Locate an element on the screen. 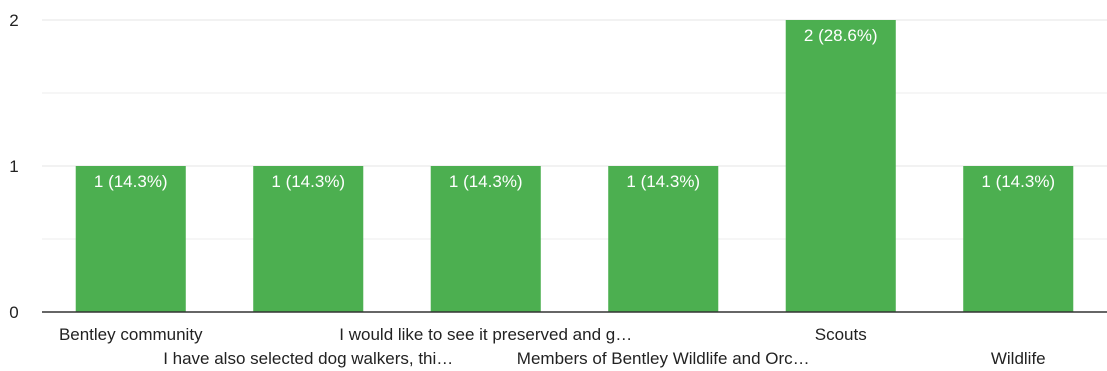  y-tick-label: 1 is located at coordinates (13, 166).